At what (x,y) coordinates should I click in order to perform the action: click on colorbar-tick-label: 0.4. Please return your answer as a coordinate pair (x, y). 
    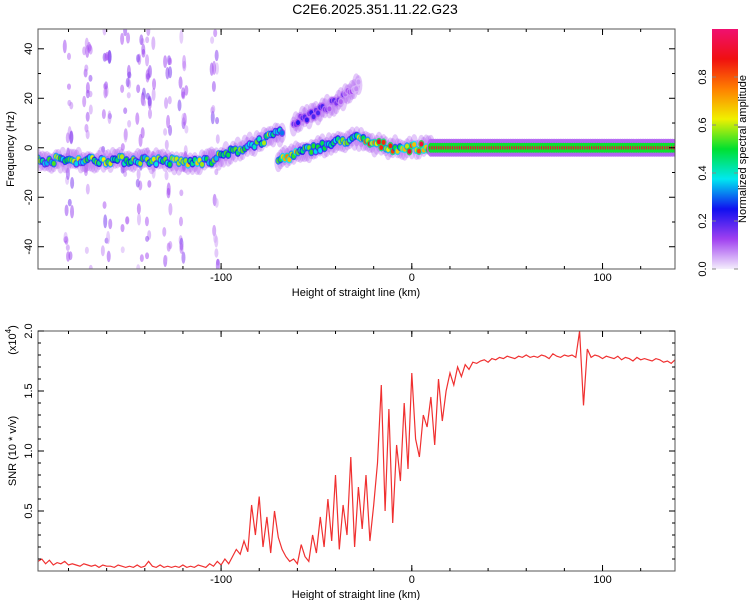
    Looking at the image, I should click on (703, 172).